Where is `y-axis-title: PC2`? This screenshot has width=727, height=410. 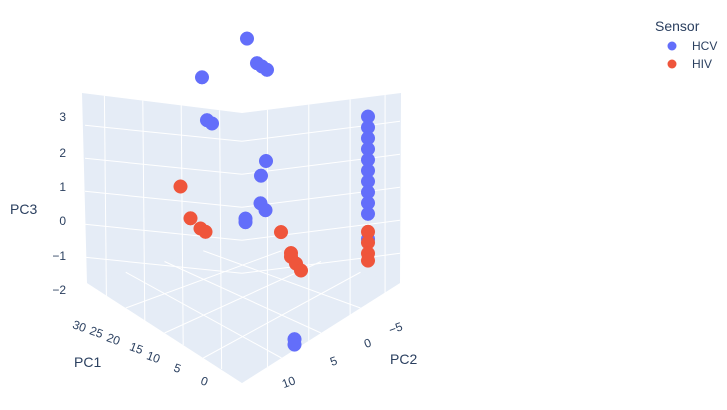 y-axis-title: PC2 is located at coordinates (403, 359).